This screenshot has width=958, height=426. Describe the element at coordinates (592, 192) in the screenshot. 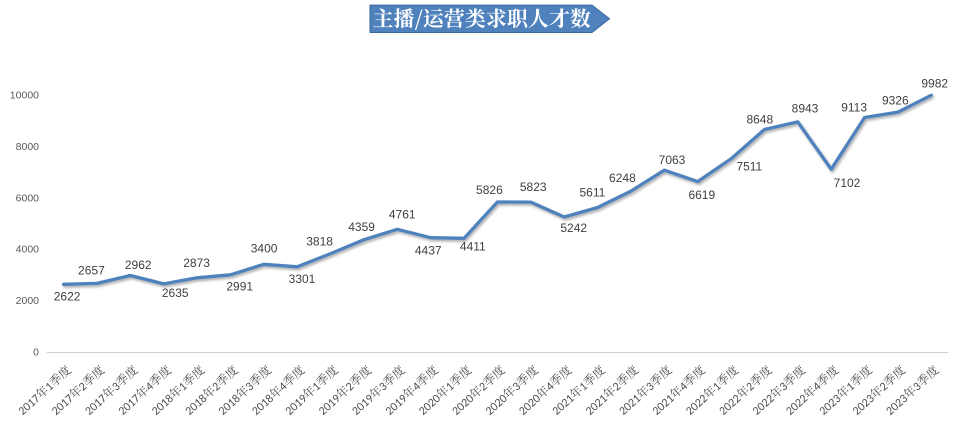

I see `svg-text: 5611` at that location.